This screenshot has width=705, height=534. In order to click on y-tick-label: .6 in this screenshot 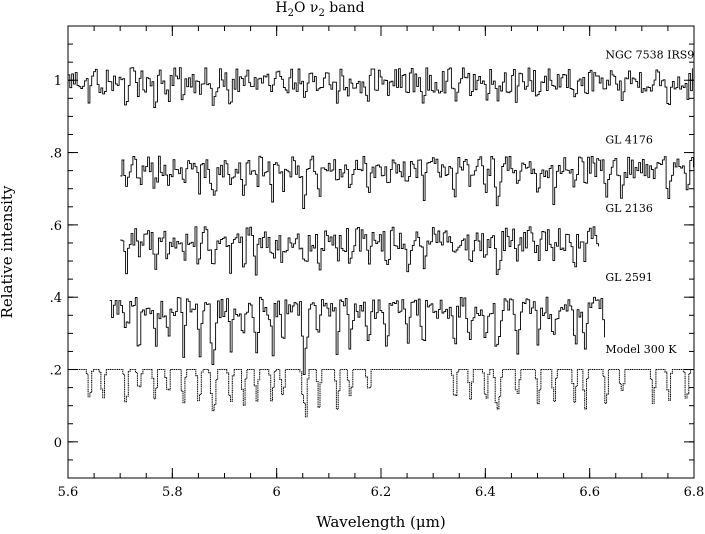, I will do `click(56, 226)`.